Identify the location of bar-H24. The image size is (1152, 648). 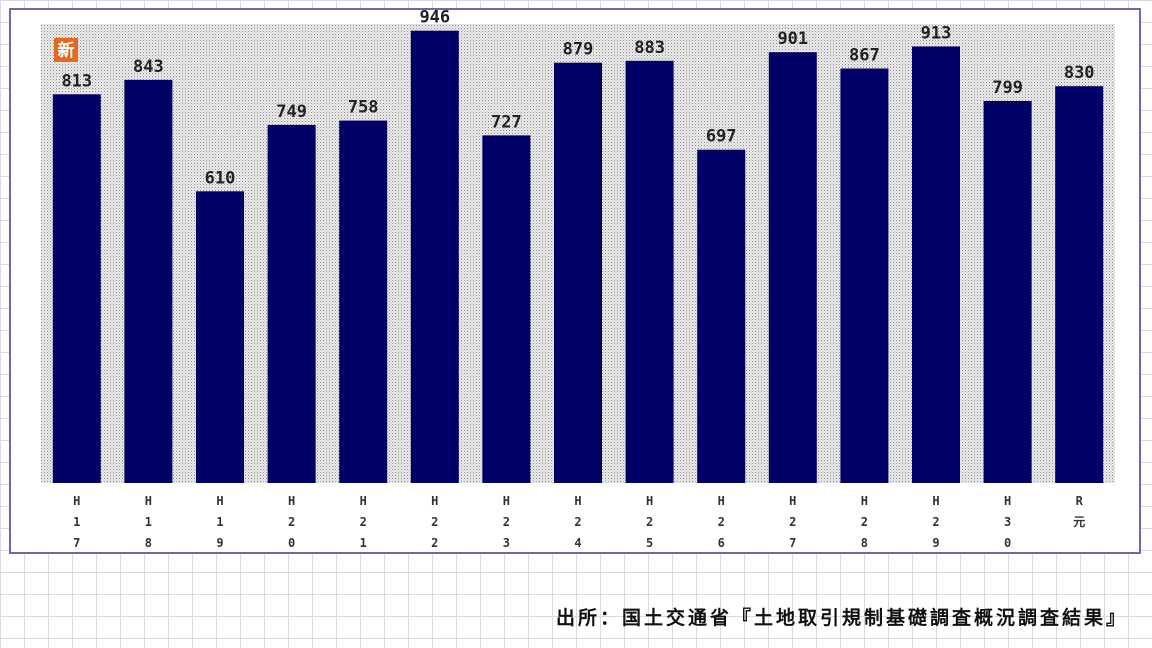
(578, 272).